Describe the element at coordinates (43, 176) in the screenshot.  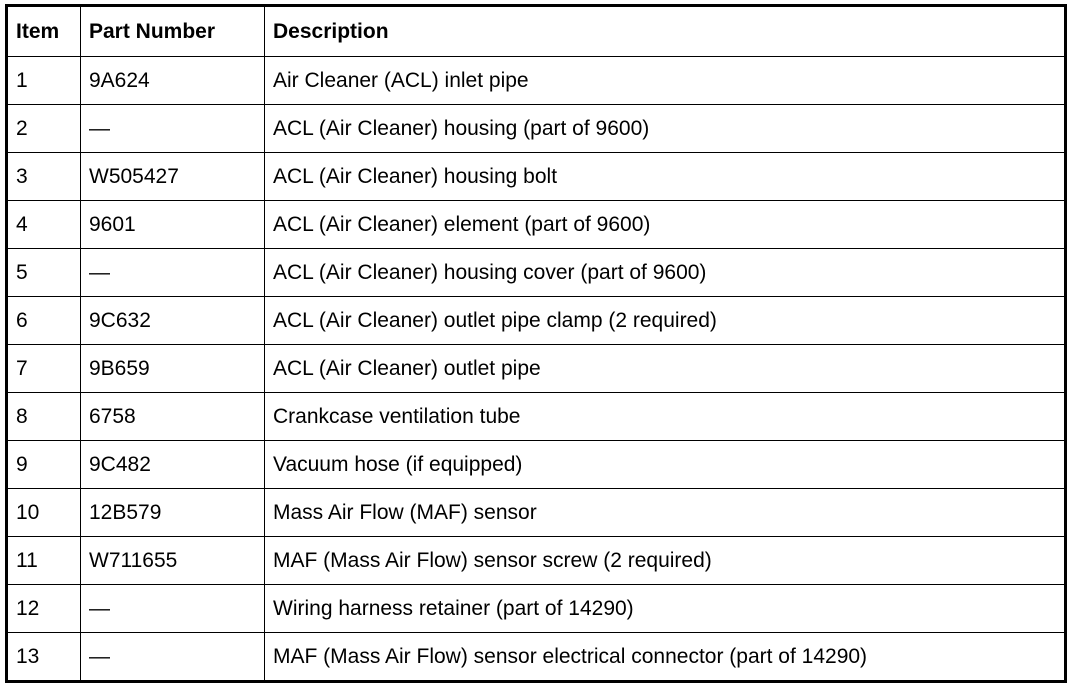
I see `cell-item: 3` at that location.